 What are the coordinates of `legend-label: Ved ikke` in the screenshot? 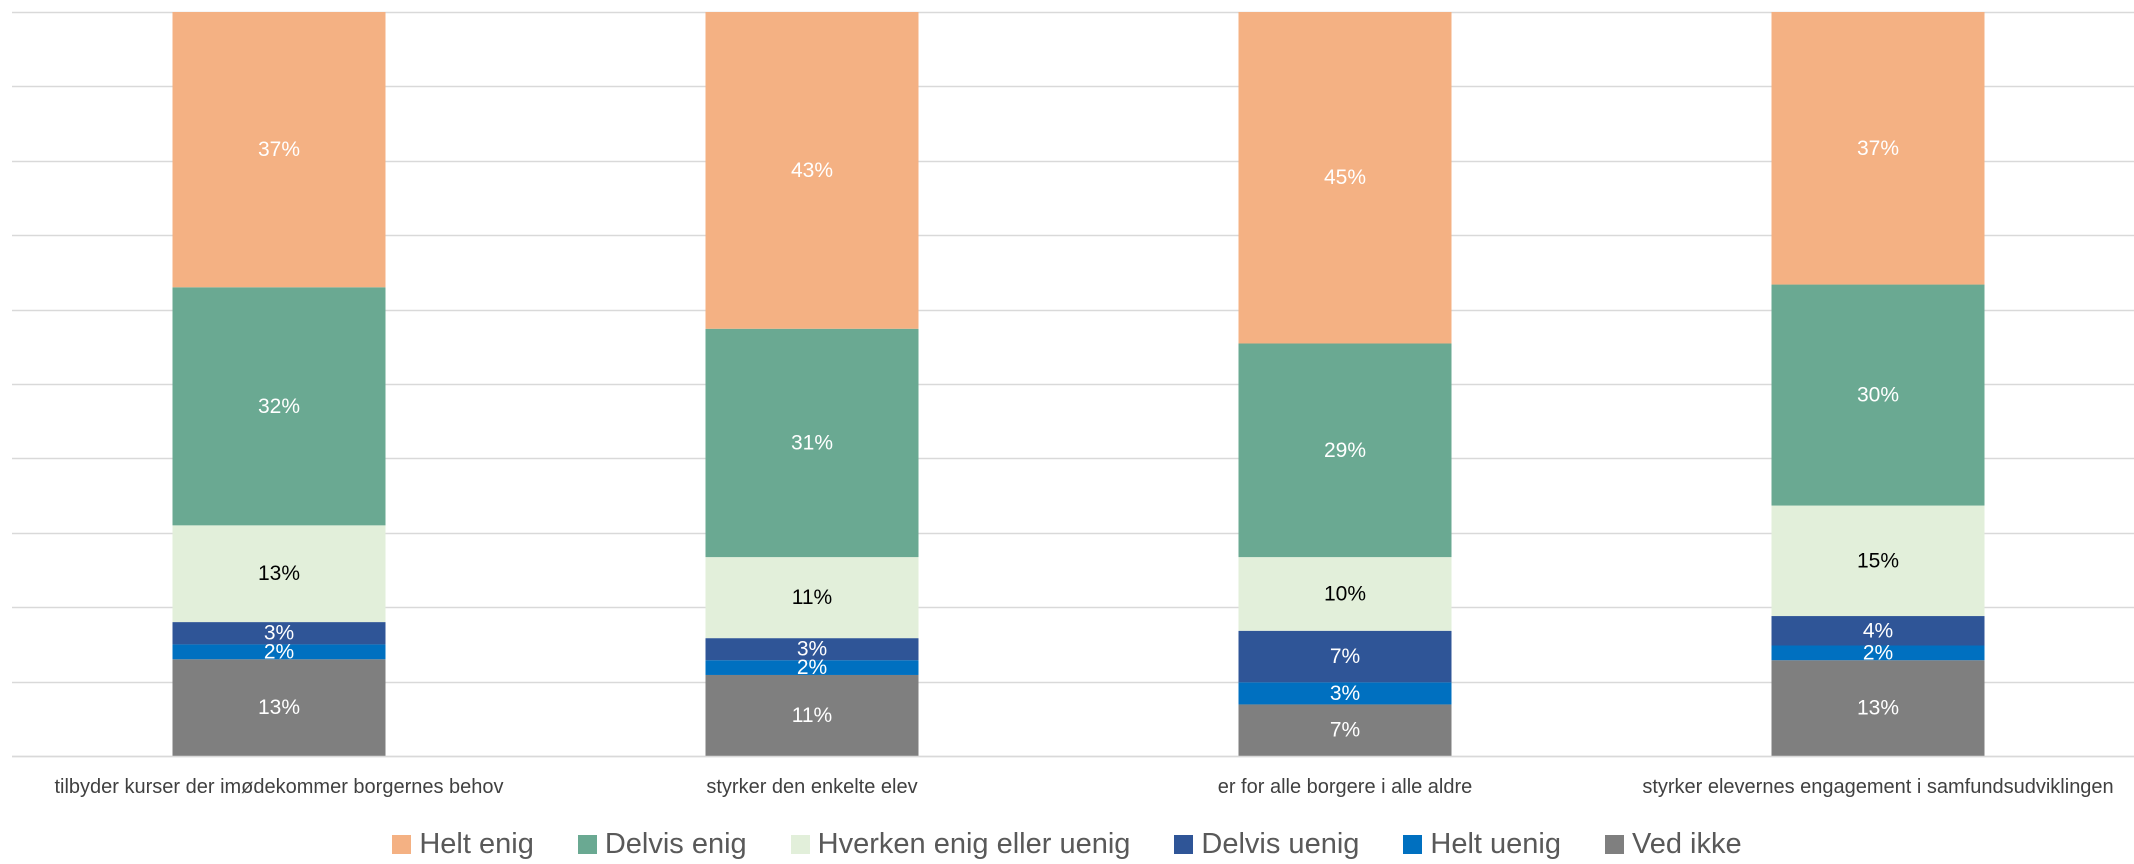 It's located at (1687, 843).